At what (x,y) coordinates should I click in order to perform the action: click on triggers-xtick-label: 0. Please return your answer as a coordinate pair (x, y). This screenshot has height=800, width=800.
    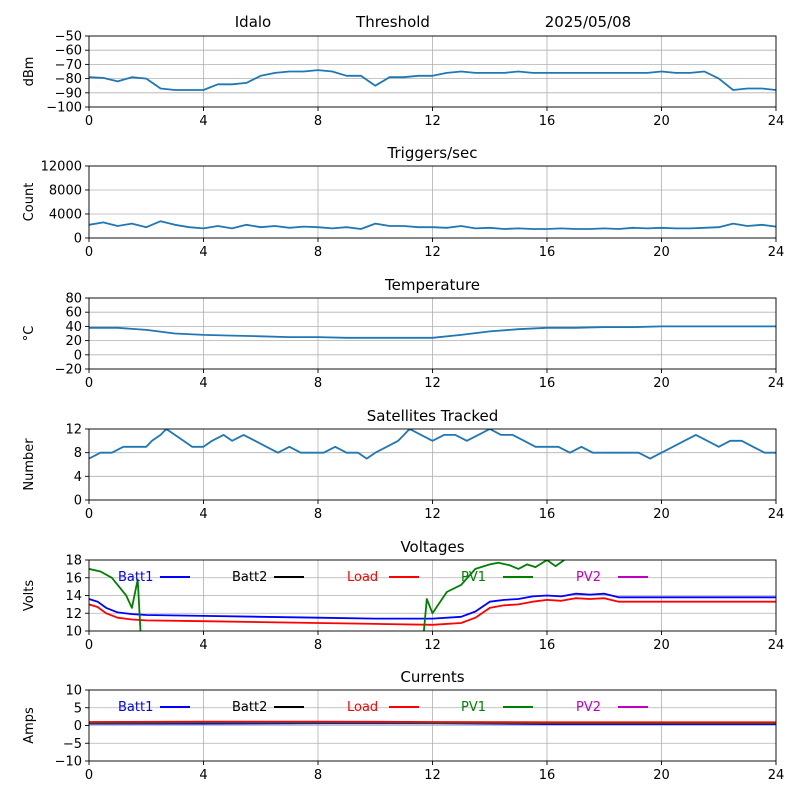
    Looking at the image, I should click on (89, 252).